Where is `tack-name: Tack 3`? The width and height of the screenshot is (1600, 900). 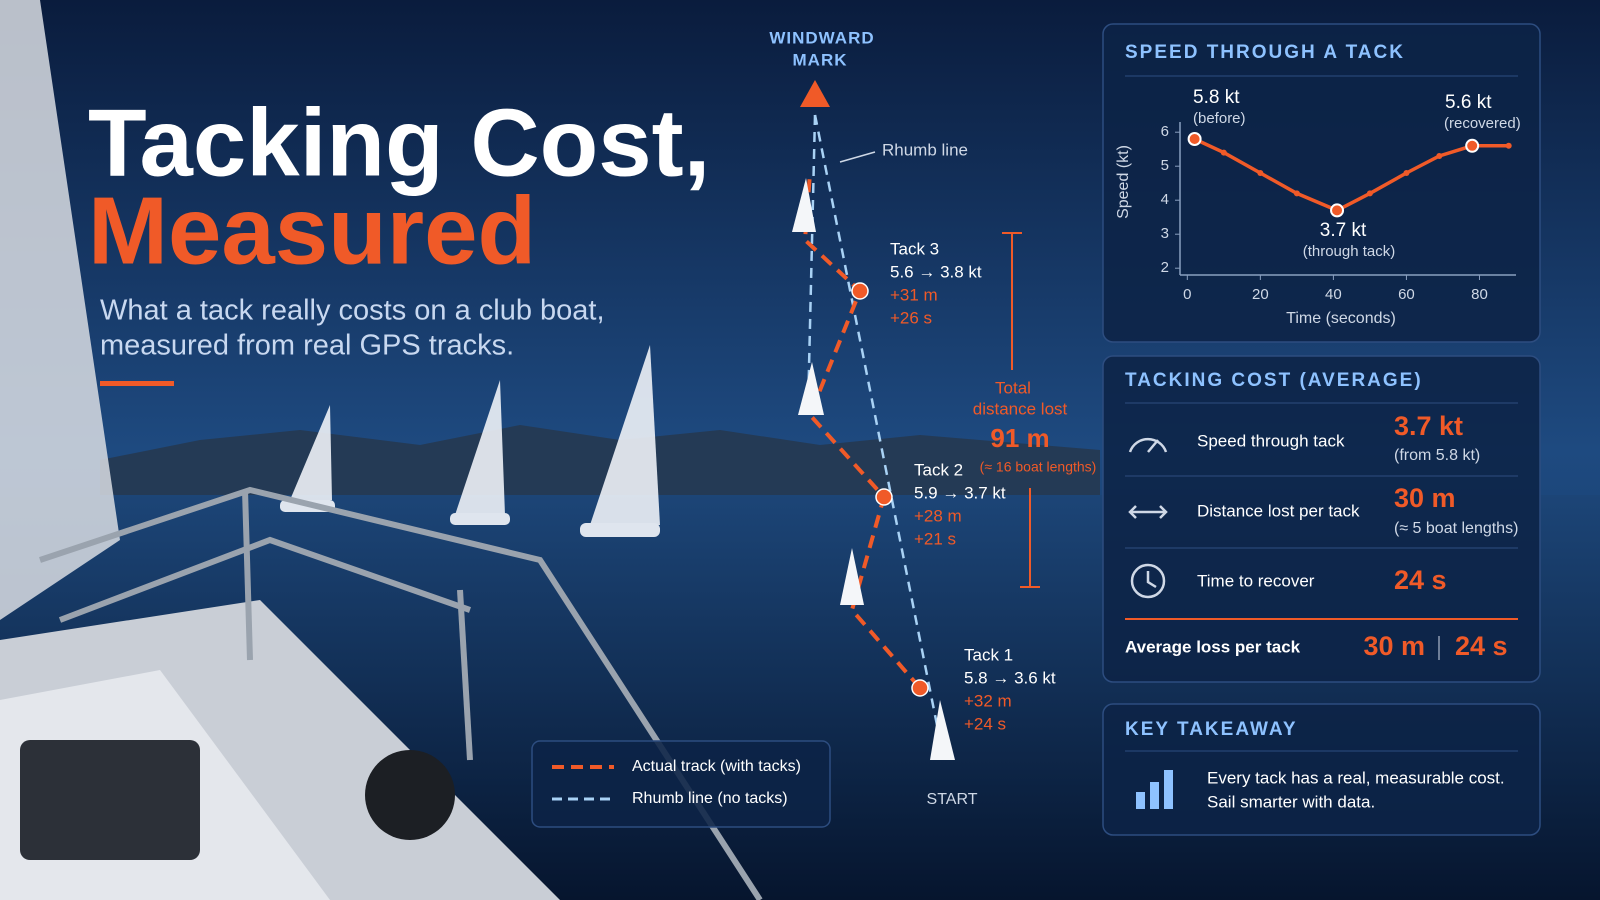
tack-name: Tack 3 is located at coordinates (914, 248).